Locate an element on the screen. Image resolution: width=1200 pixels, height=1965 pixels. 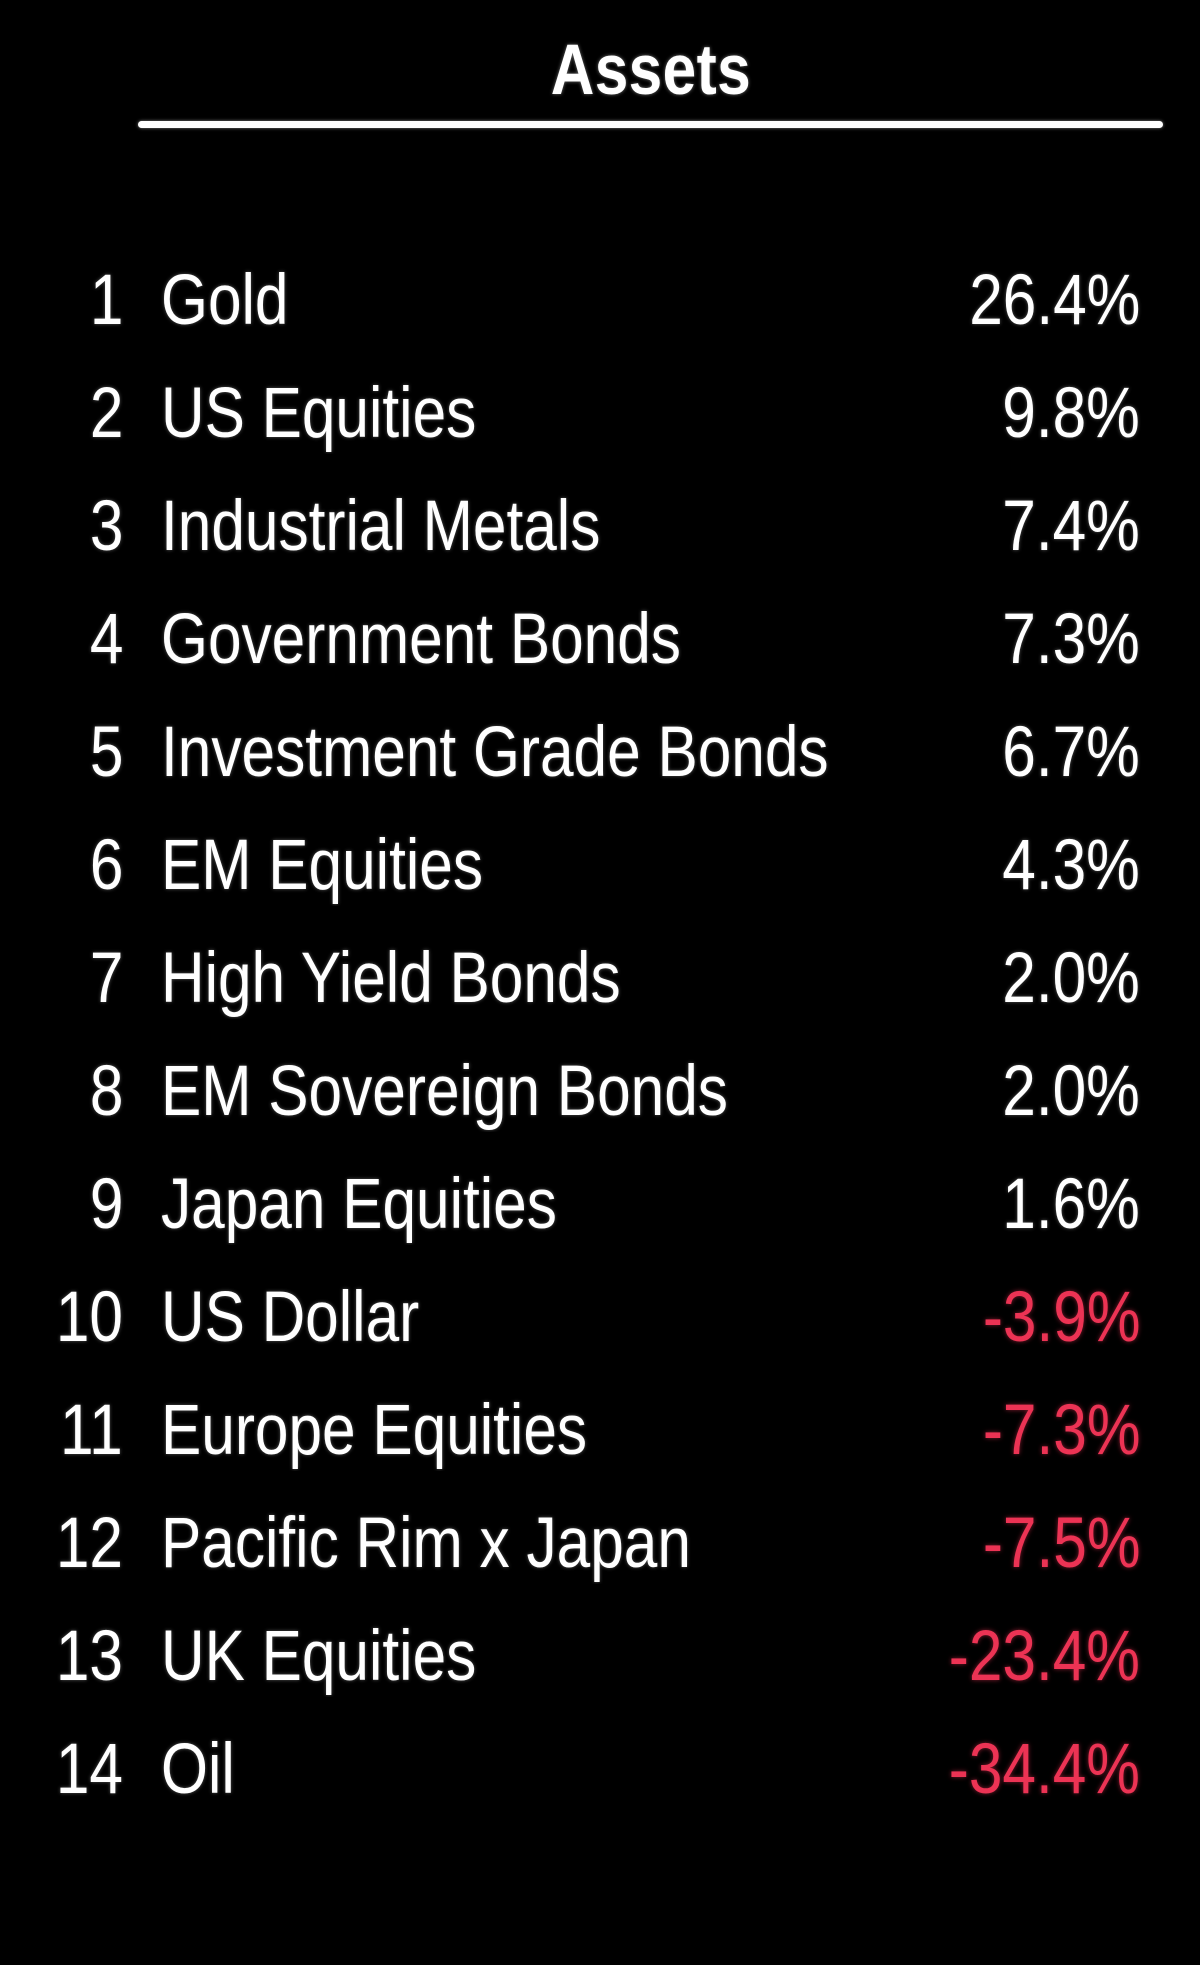
table-row: 4 Government Bonds 7.3% is located at coordinates (600, 639).